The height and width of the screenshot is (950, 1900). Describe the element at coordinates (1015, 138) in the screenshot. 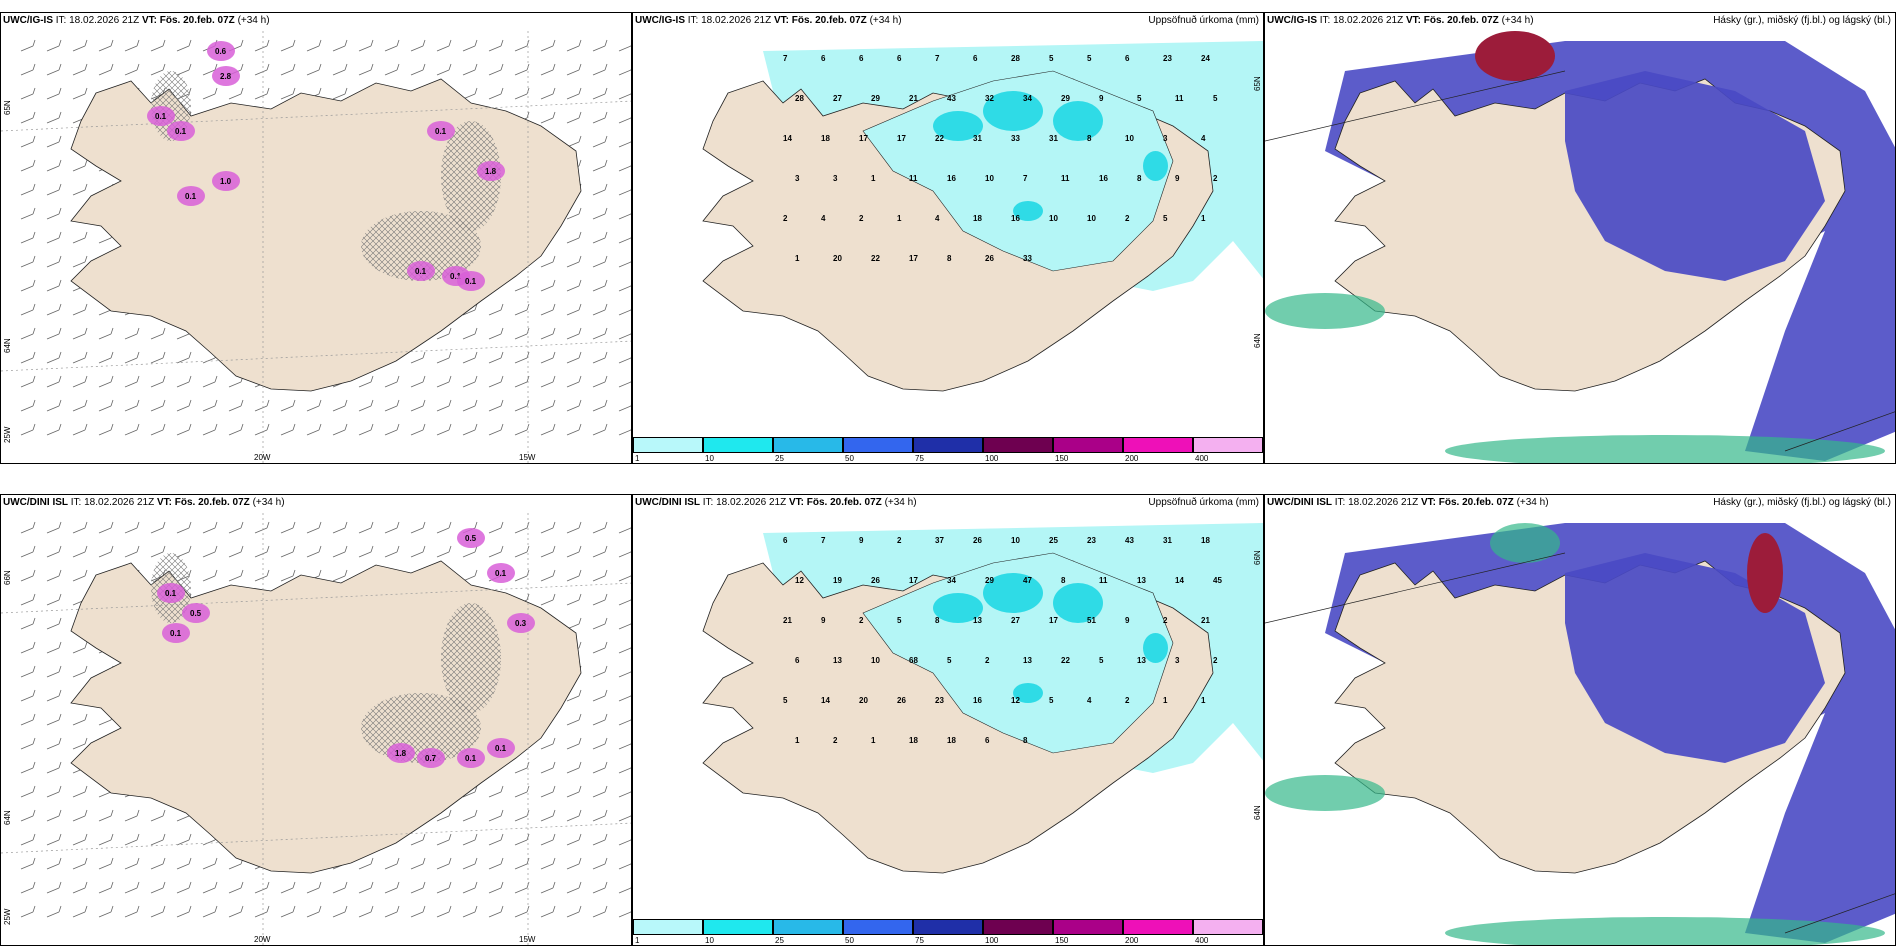

I see `precip-value-label: 33` at that location.